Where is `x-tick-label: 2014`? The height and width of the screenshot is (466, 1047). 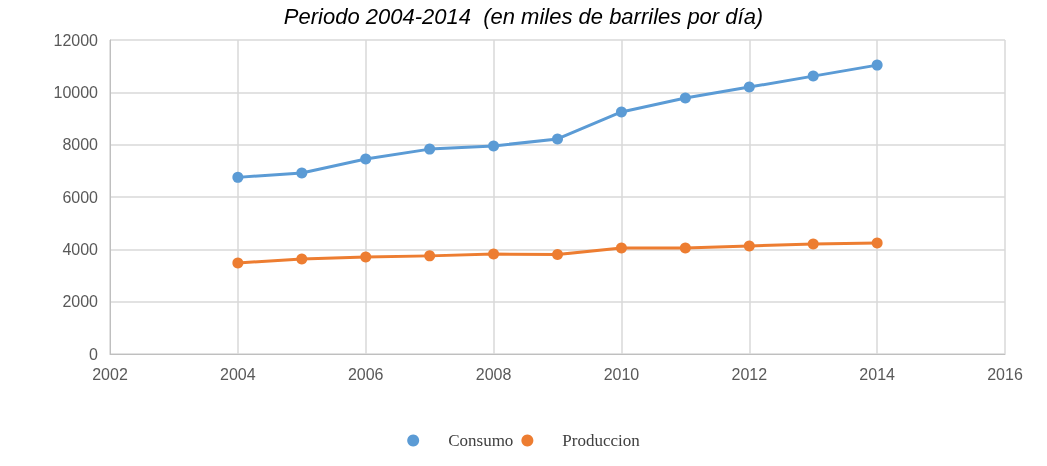 x-tick-label: 2014 is located at coordinates (877, 374).